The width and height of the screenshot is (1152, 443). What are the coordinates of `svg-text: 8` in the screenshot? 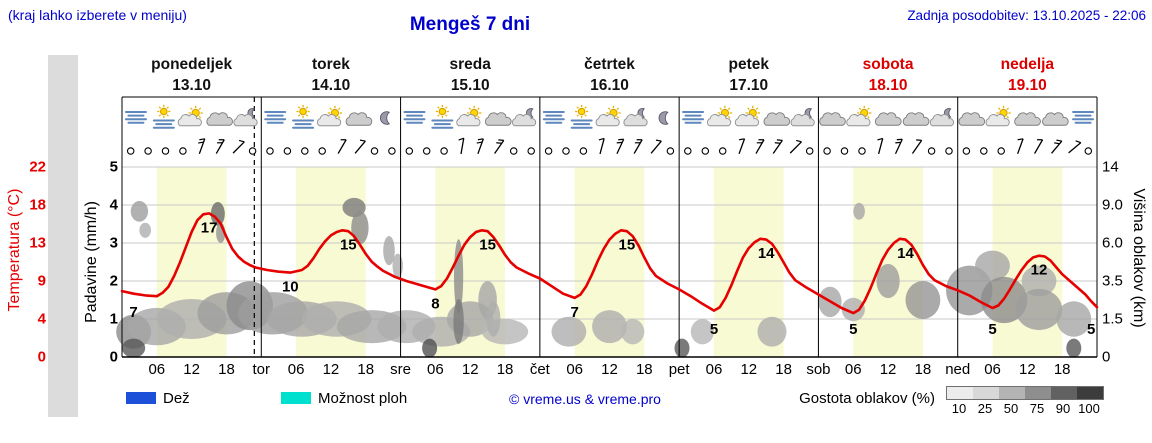 It's located at (435, 303).